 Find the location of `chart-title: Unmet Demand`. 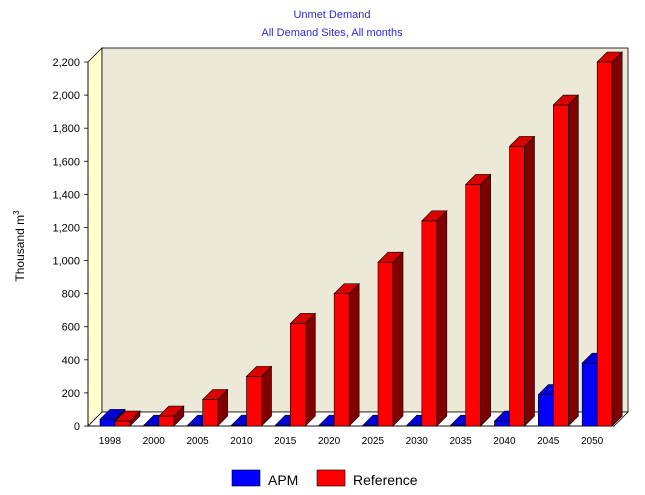

chart-title: Unmet Demand is located at coordinates (331, 15).